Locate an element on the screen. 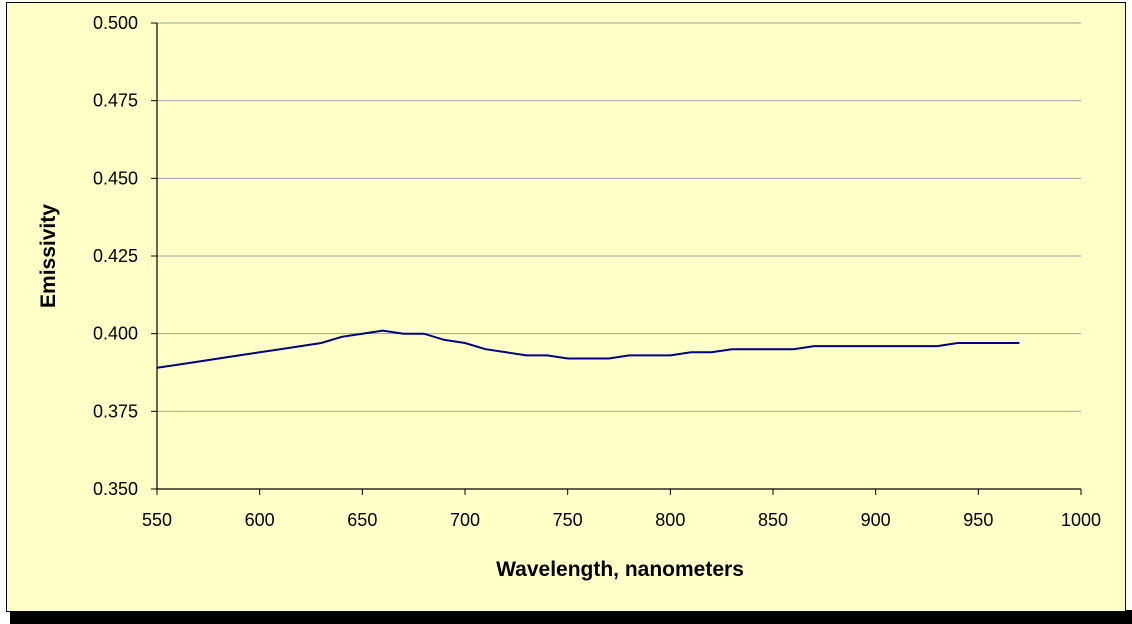 This screenshot has height=624, width=1132. y-tick-label: 0.375 is located at coordinates (115, 411).